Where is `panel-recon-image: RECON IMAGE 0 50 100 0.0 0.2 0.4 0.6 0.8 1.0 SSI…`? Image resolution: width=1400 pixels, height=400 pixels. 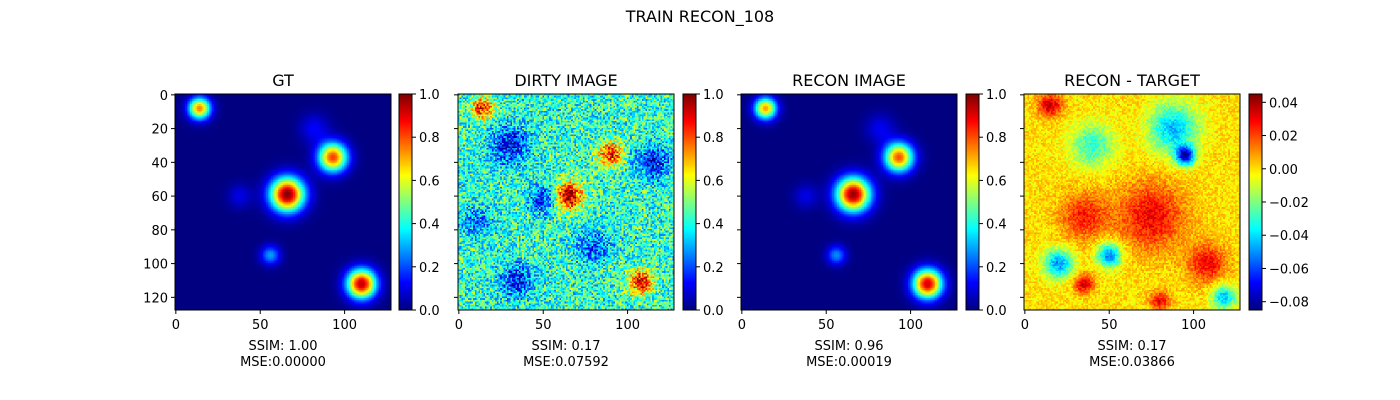
panel-recon-image: RECON IMAGE 0 50 100 0.0 0.2 0.4 0.6 0.8 1.0 SSI… is located at coordinates (872, 220).